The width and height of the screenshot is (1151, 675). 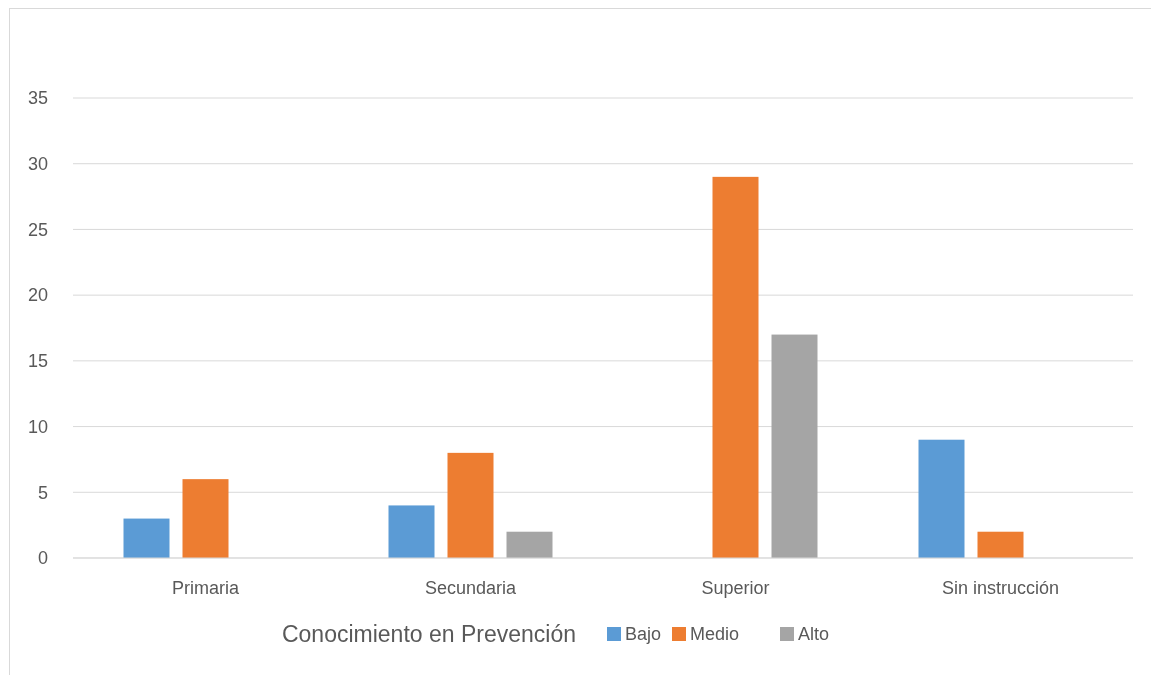 What do you see at coordinates (643, 634) in the screenshot?
I see `legend-label: Bajo` at bounding box center [643, 634].